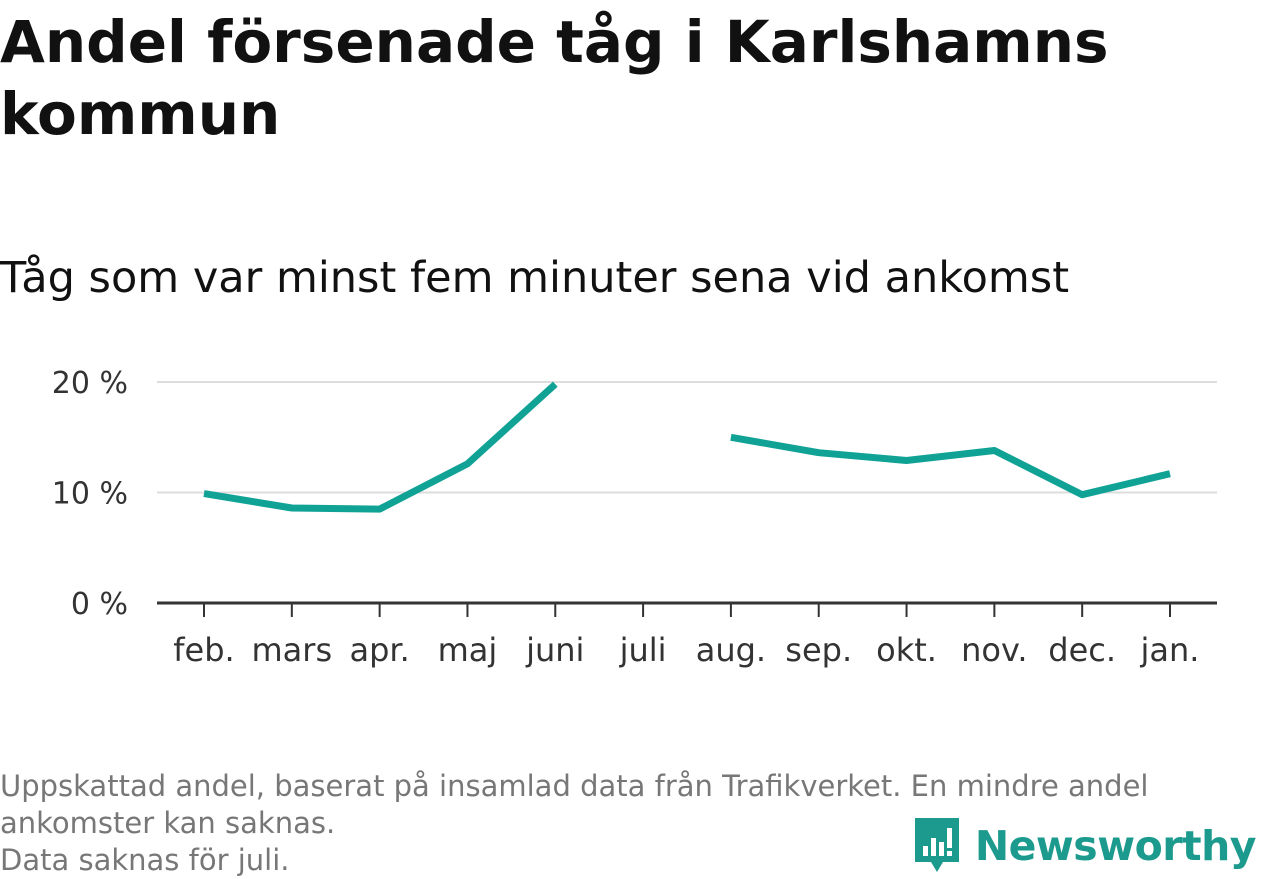  Describe the element at coordinates (468, 650) in the screenshot. I see `x-tick-label: maj` at that location.